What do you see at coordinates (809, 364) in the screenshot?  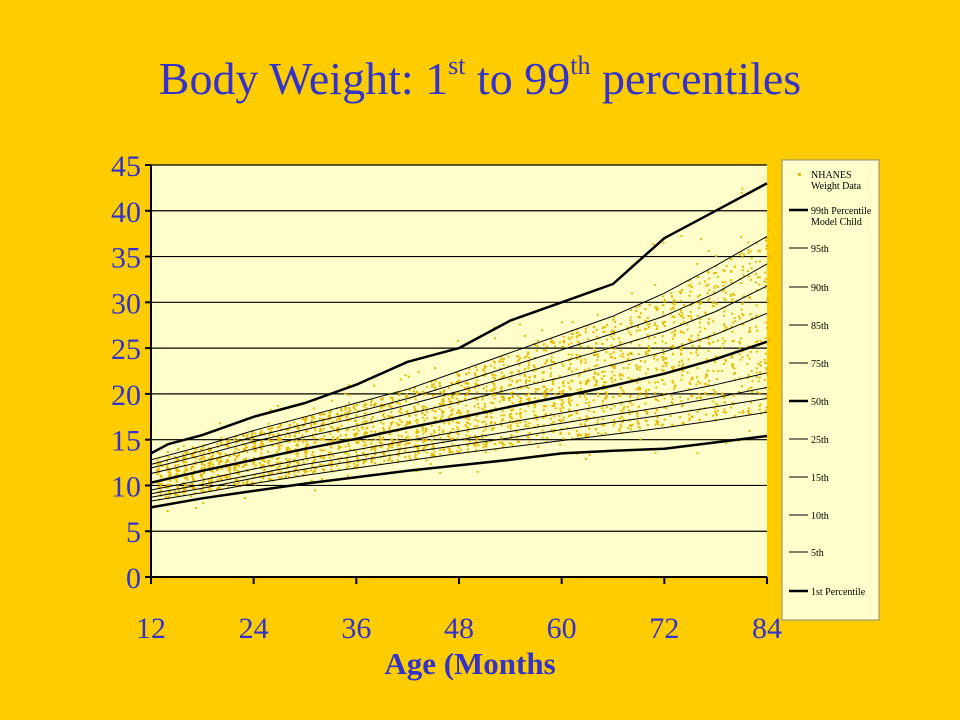 I see `legend-item-5: 75th` at bounding box center [809, 364].